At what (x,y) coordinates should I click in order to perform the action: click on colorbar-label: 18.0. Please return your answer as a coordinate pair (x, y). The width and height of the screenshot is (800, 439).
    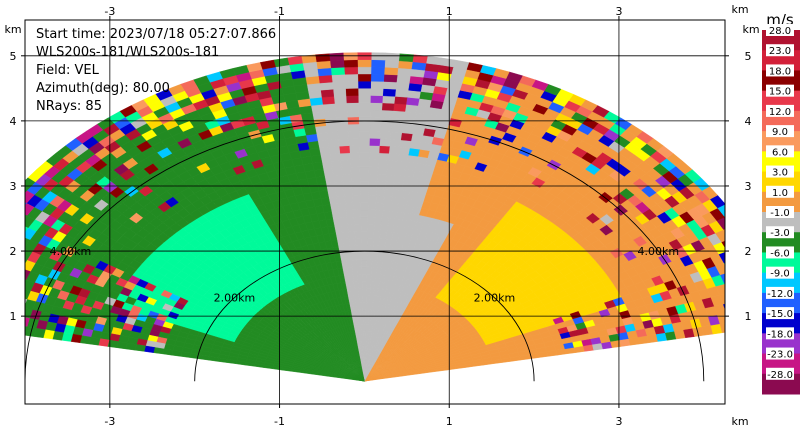
    Looking at the image, I should click on (780, 71).